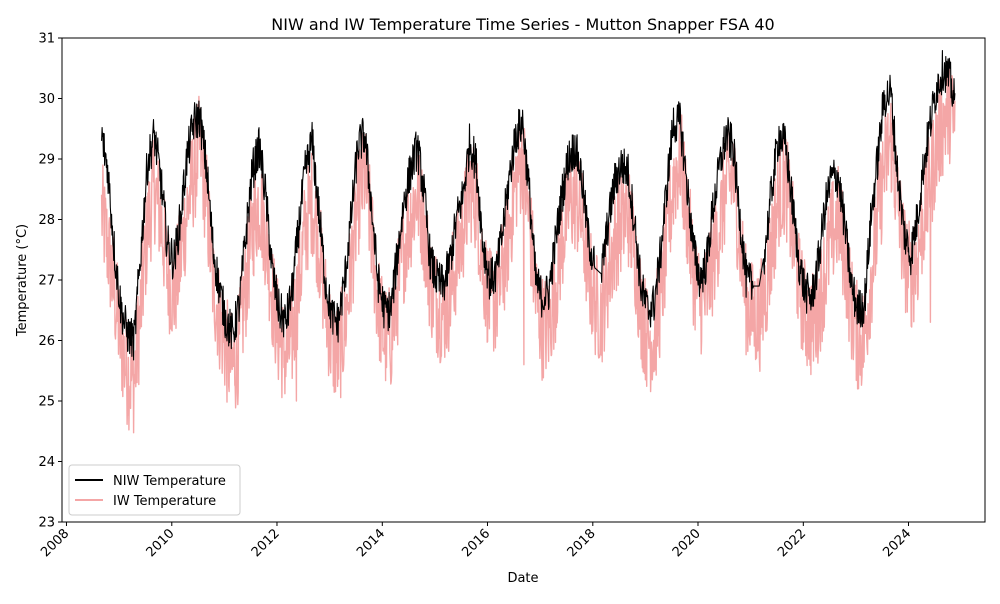 The height and width of the screenshot is (604, 1000). I want to click on y-tick-label: 23, so click(46, 523).